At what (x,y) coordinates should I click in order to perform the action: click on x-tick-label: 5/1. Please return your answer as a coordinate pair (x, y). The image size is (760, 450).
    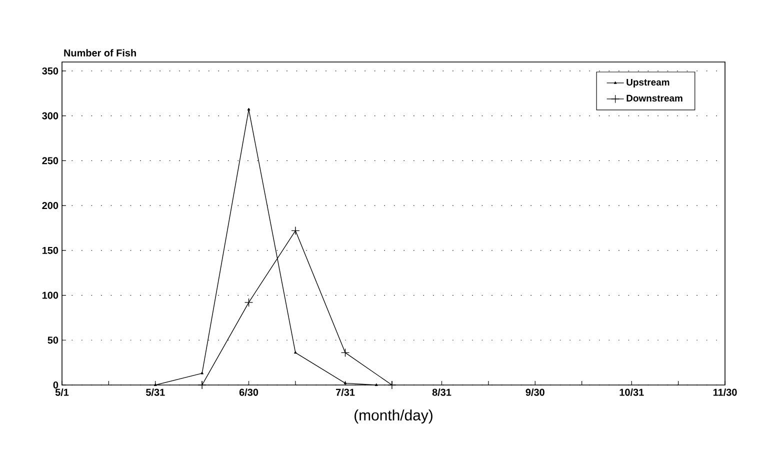
    Looking at the image, I should click on (62, 392).